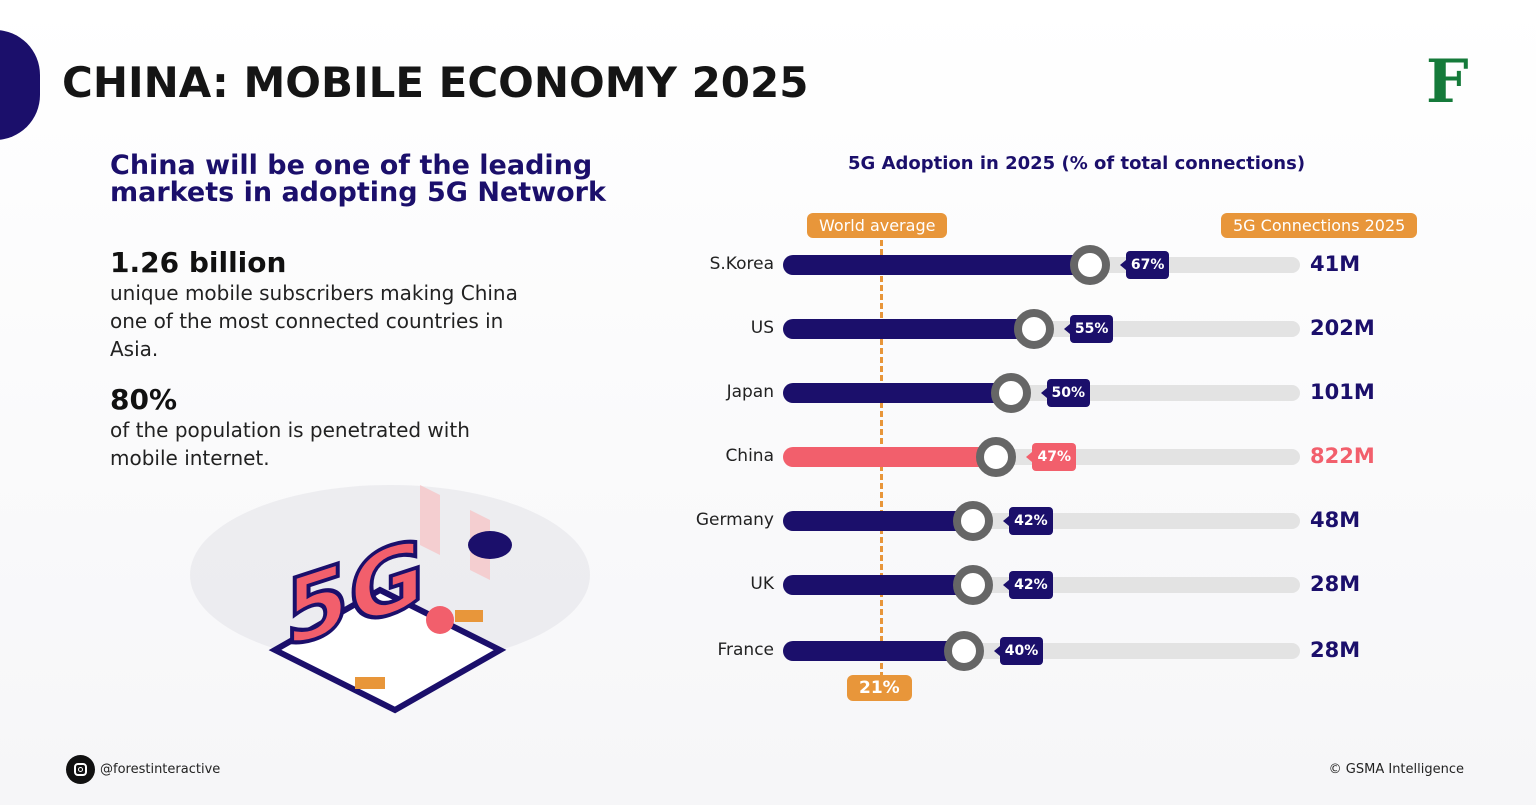 The height and width of the screenshot is (805, 1536). What do you see at coordinates (160, 769) in the screenshot?
I see `social-handle: @forestinteractive` at bounding box center [160, 769].